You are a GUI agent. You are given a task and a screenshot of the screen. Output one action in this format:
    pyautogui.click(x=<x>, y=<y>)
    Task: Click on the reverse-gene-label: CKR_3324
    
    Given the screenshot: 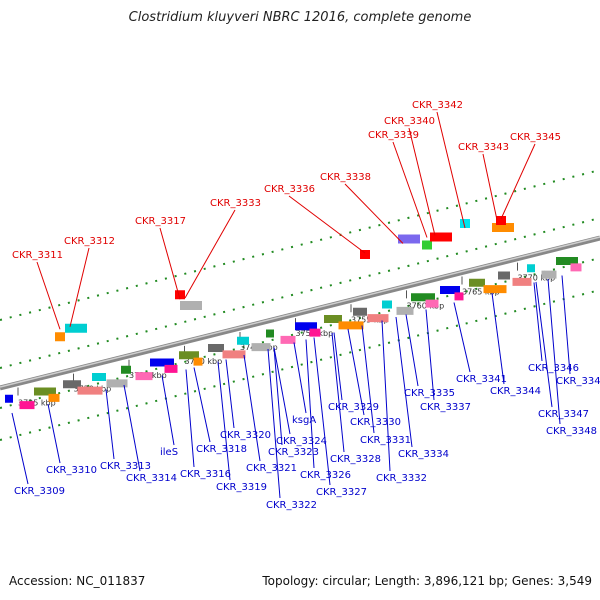 What is the action you would take?
    pyautogui.click(x=301, y=441)
    